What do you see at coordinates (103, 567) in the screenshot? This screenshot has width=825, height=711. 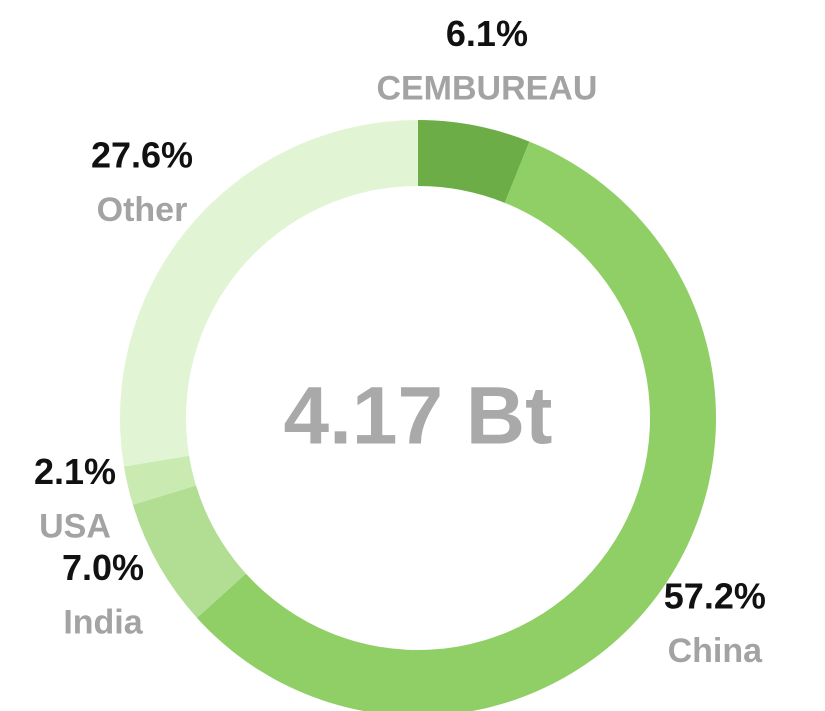 I see `value-label: 7.0%` at bounding box center [103, 567].